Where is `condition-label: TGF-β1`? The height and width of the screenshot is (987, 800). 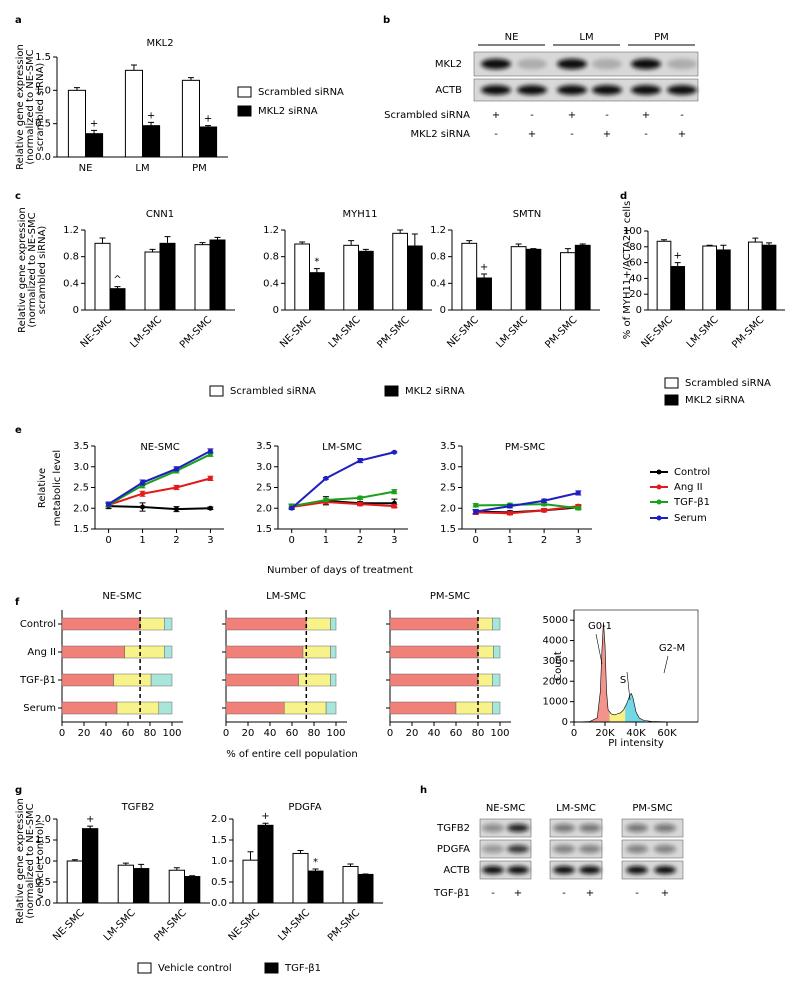
condition-label: TGF-β1 is located at coordinates (451, 893).